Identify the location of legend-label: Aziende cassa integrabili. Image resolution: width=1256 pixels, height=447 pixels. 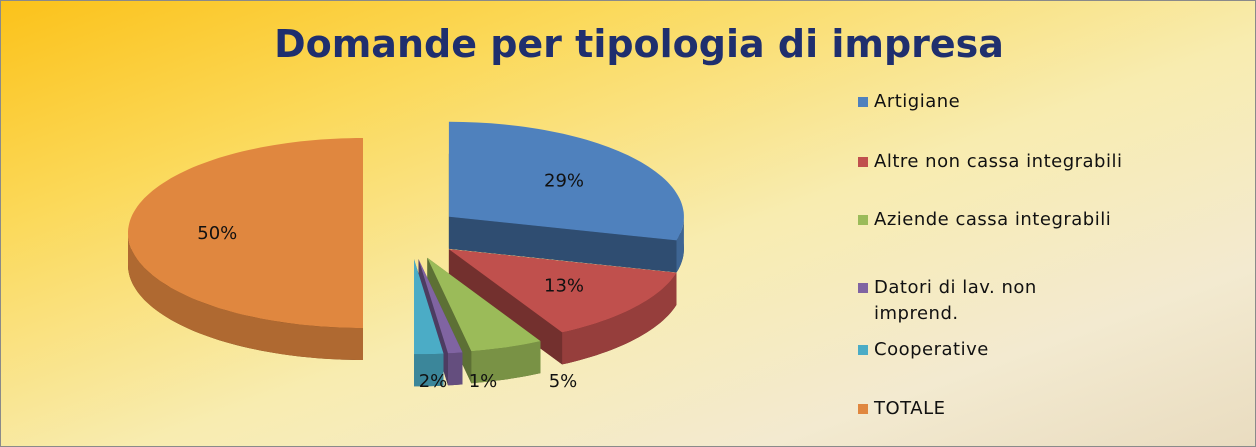
(993, 219).